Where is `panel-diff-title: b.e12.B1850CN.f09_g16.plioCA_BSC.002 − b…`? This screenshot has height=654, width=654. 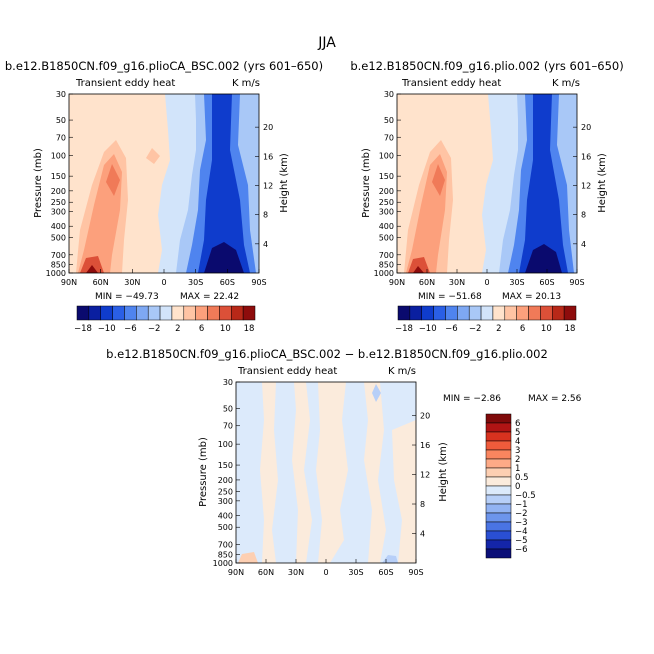 panel-diff-title: b.e12.B1850CN.f09_g16.plioCA_BSC.002 − b… is located at coordinates (327, 354).